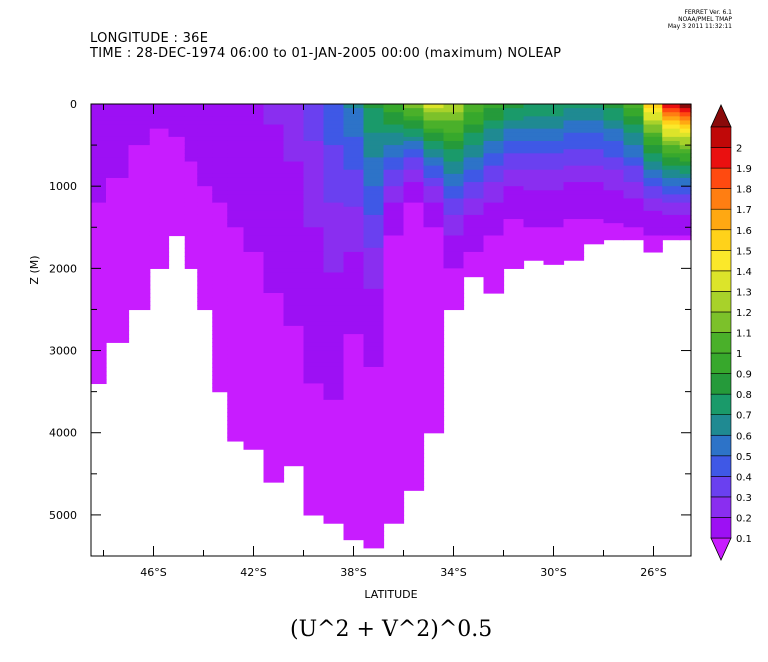  Describe the element at coordinates (253, 572) in the screenshot. I see `x-tick-label: 42°S` at that location.